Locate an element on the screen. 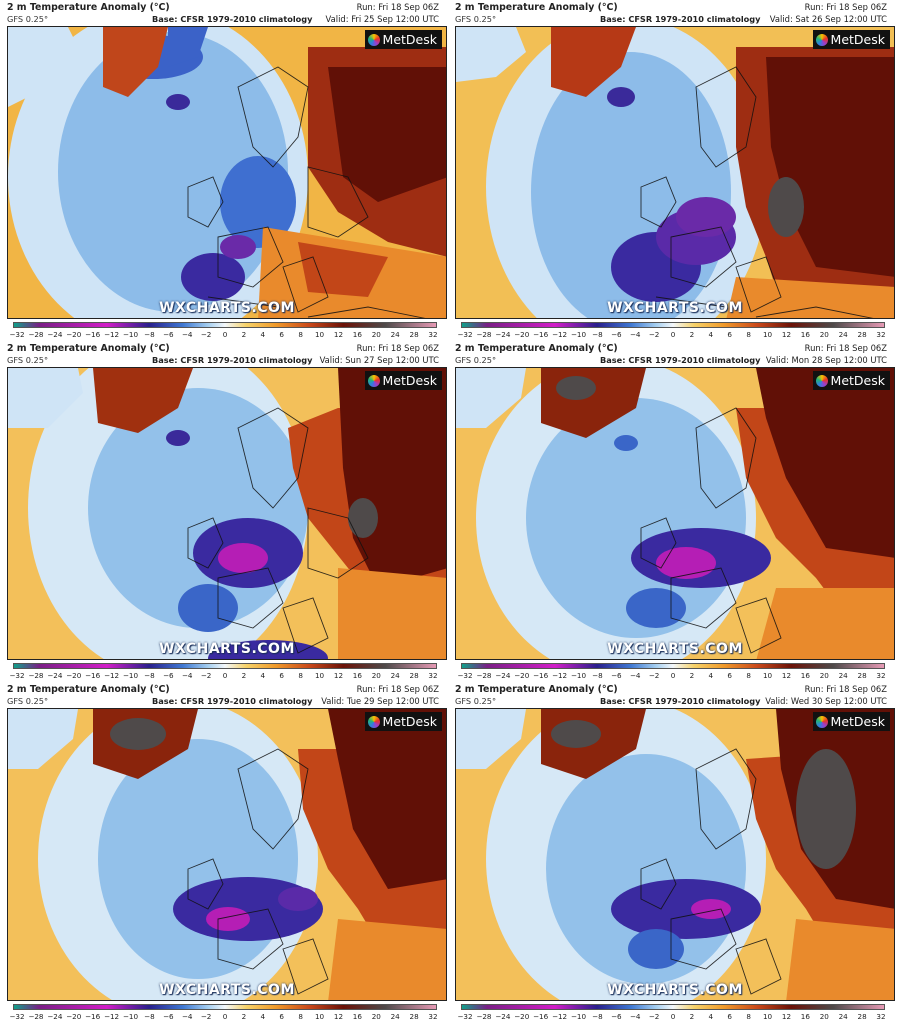  colorbar-tick-label: 0 is located at coordinates (225, 1016).